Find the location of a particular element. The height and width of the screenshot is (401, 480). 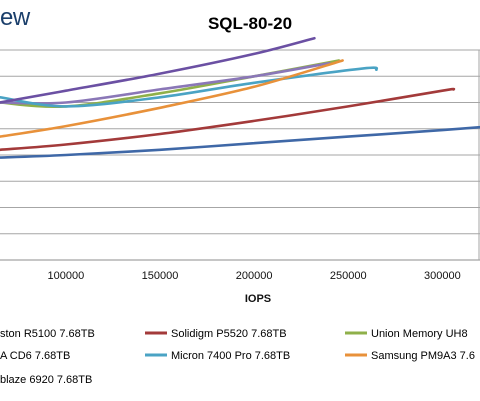

legend-label: Solidigm P5520 7.68TB is located at coordinates (229, 334).